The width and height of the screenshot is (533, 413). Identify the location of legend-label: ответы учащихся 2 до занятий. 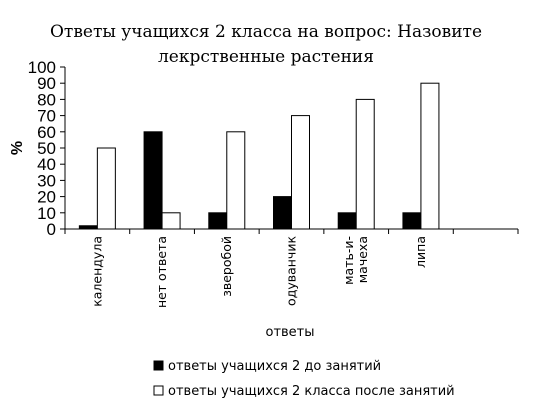
(274, 366).